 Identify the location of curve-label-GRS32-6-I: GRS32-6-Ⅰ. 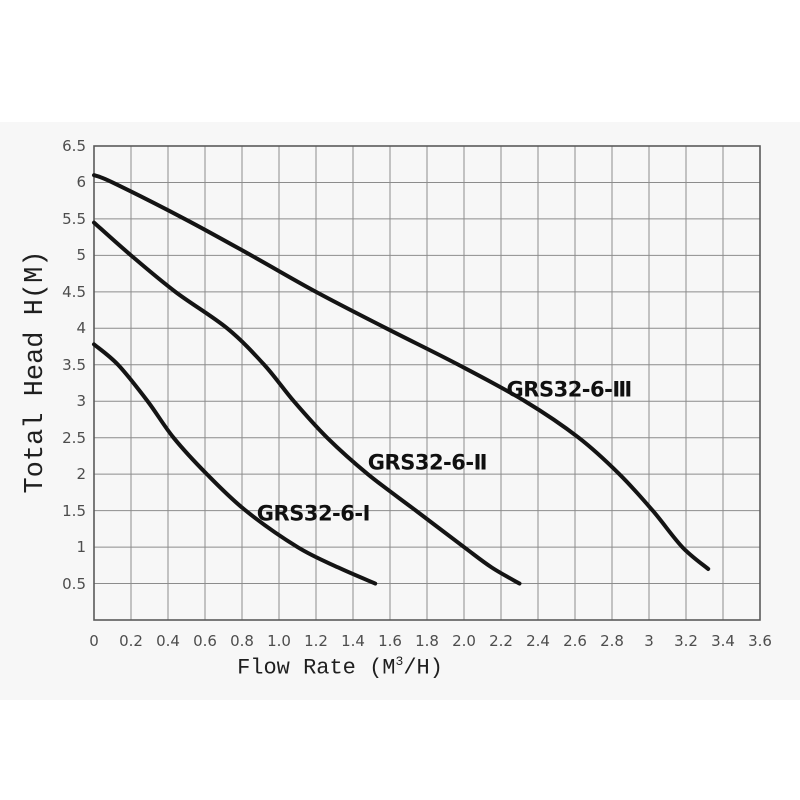
(313, 513).